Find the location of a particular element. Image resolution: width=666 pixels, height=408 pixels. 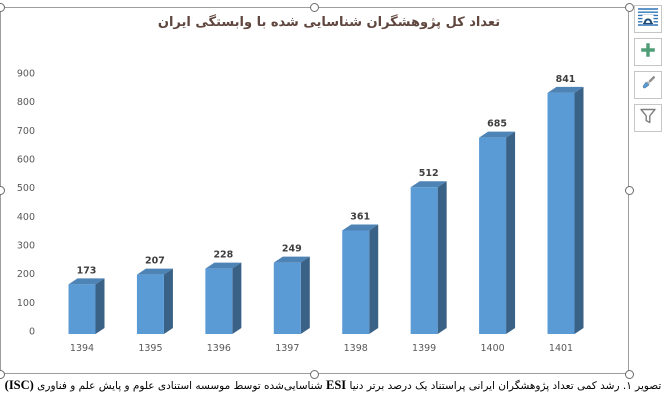

selection-handle-bottom-mid is located at coordinates (314, 374).